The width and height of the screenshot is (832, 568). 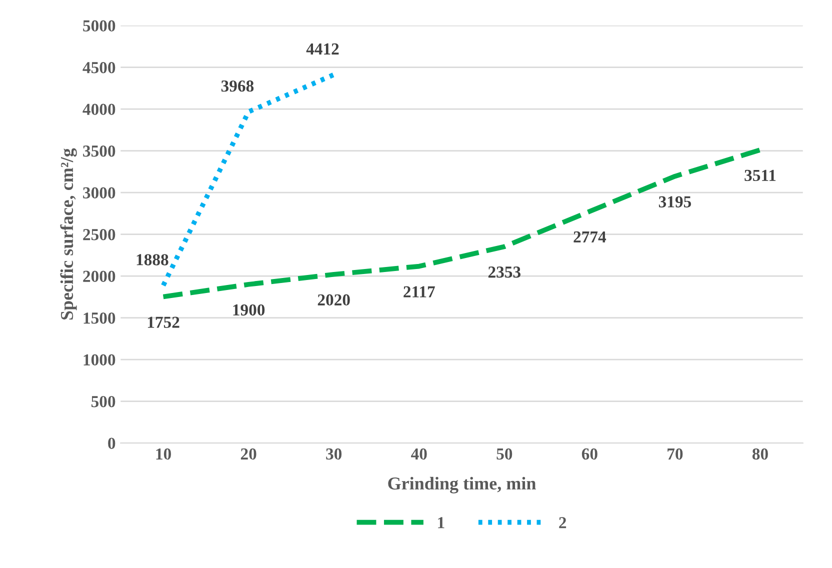 What do you see at coordinates (419, 292) in the screenshot?
I see `data-label: 2117` at bounding box center [419, 292].